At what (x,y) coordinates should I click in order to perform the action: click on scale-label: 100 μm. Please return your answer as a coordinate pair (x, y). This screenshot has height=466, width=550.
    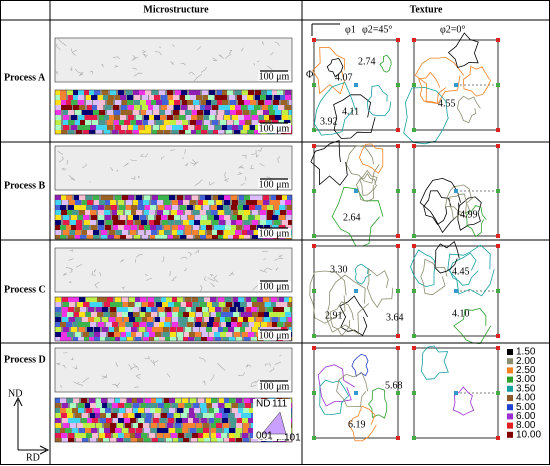
    Looking at the image, I should click on (274, 184).